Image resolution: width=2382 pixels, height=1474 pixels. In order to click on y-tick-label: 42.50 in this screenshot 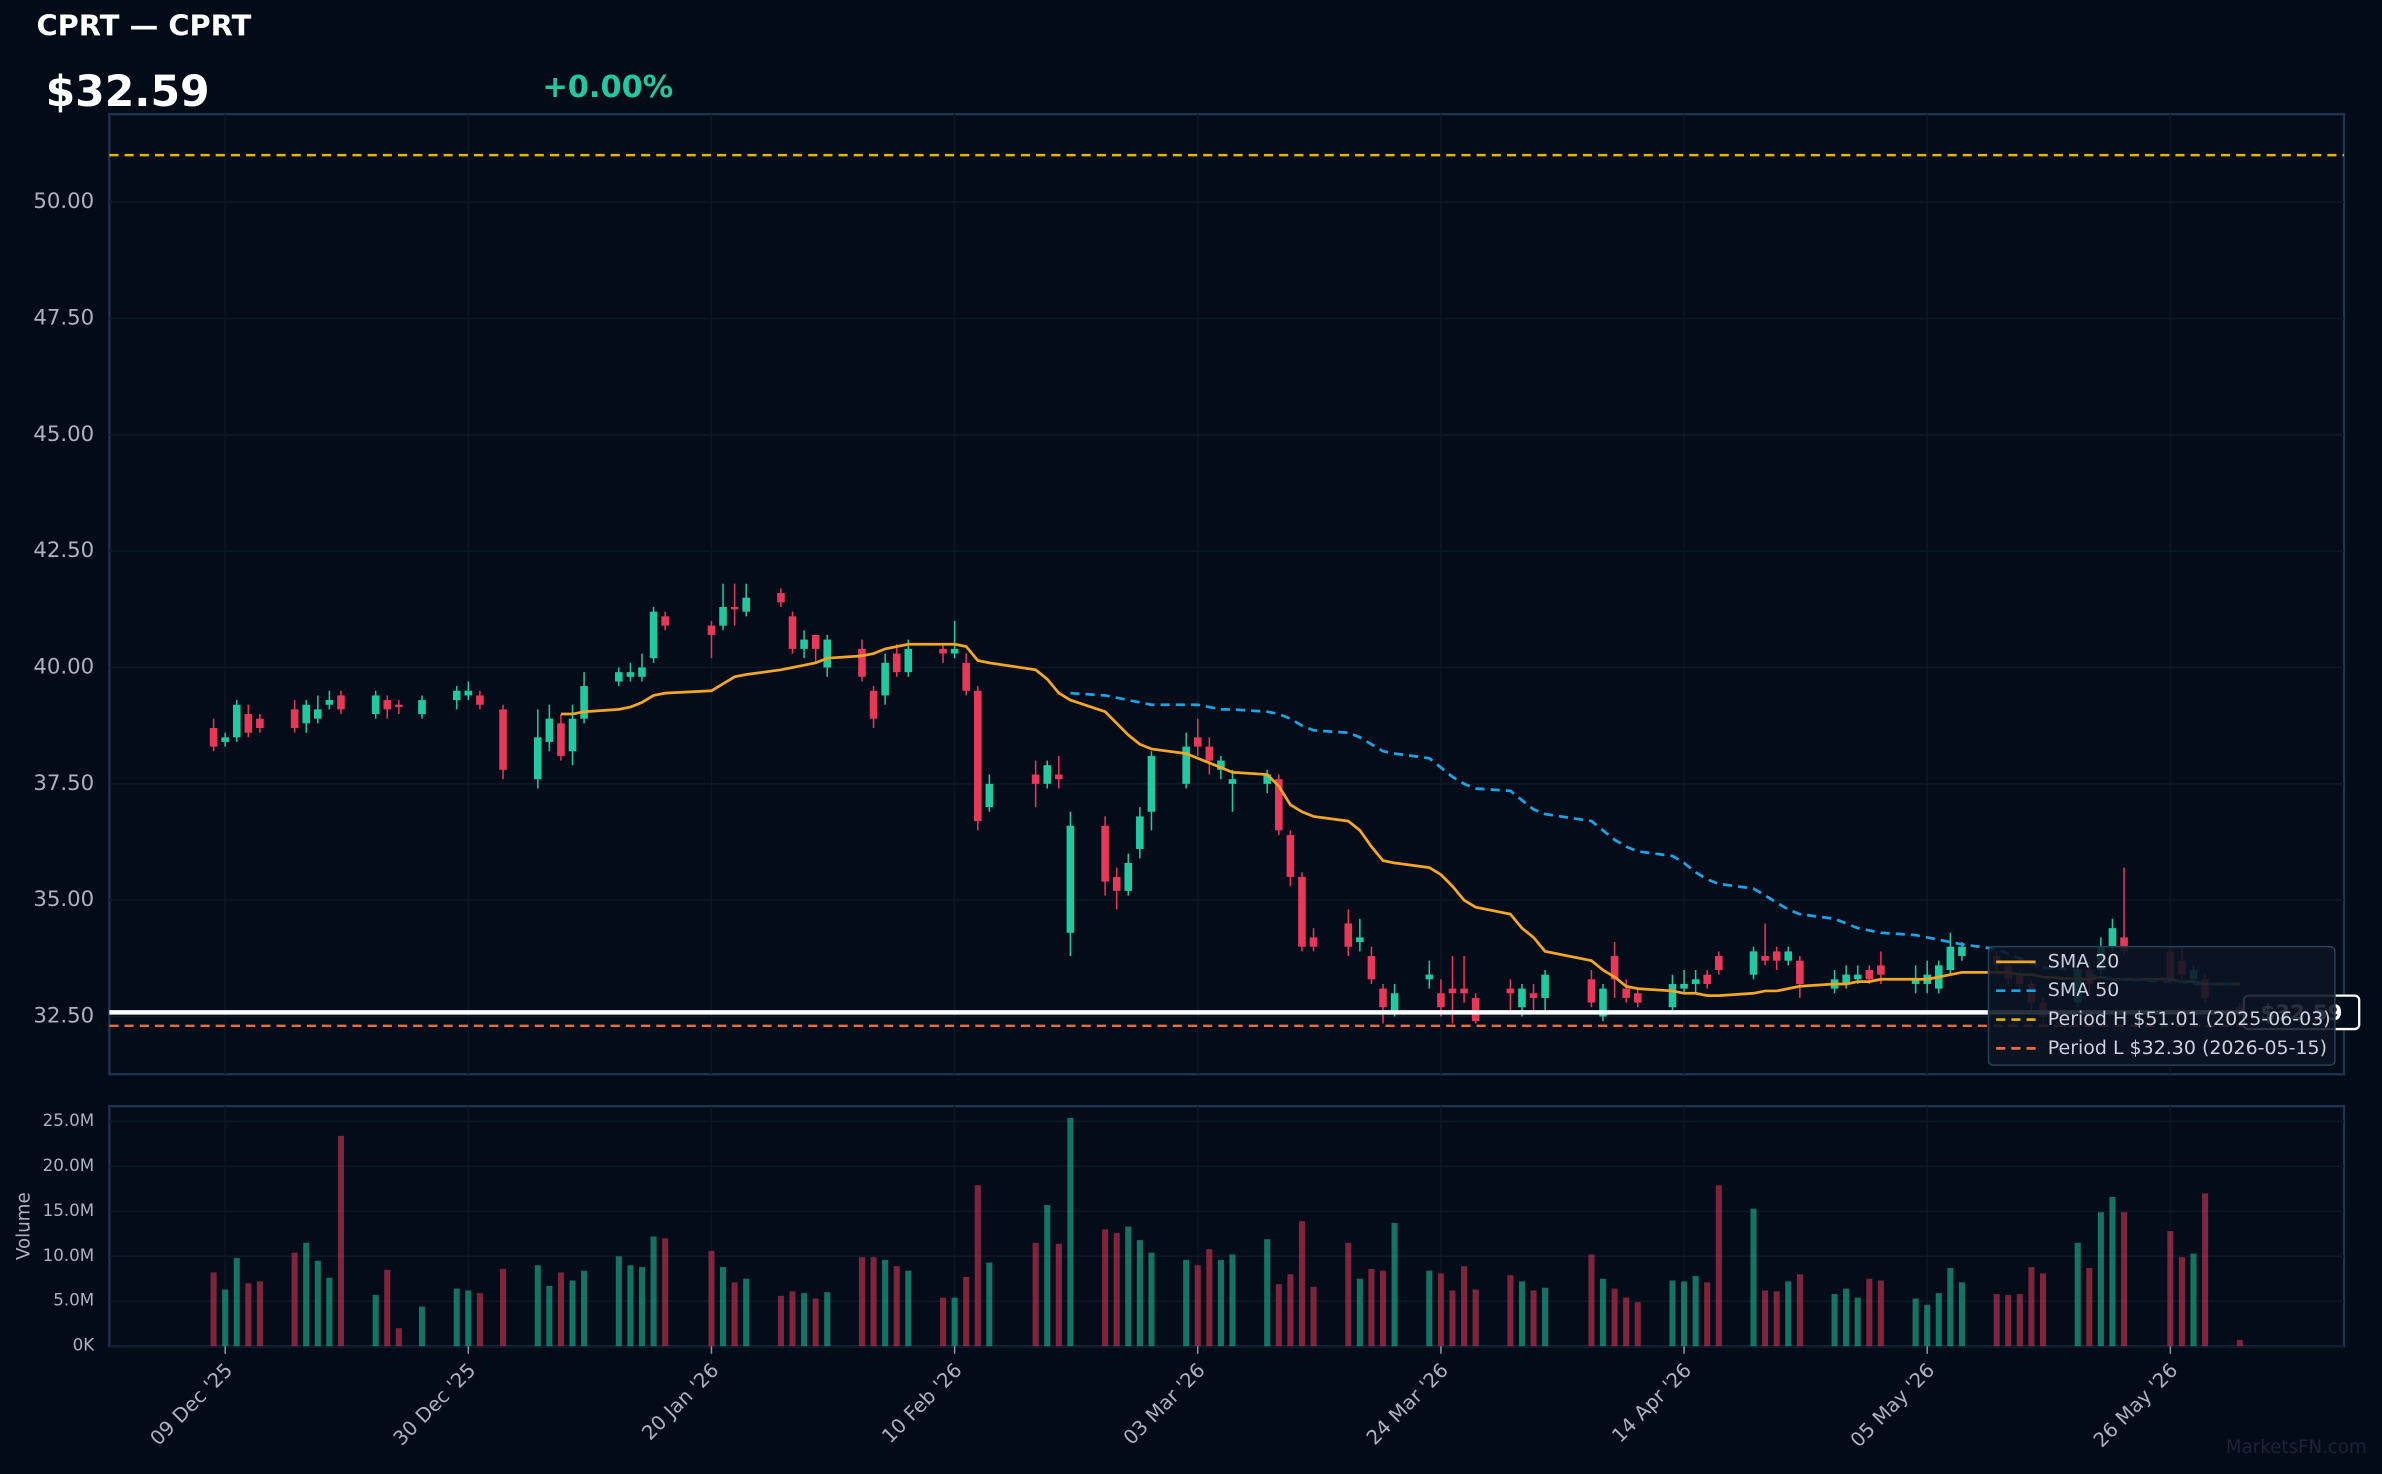, I will do `click(63, 550)`.